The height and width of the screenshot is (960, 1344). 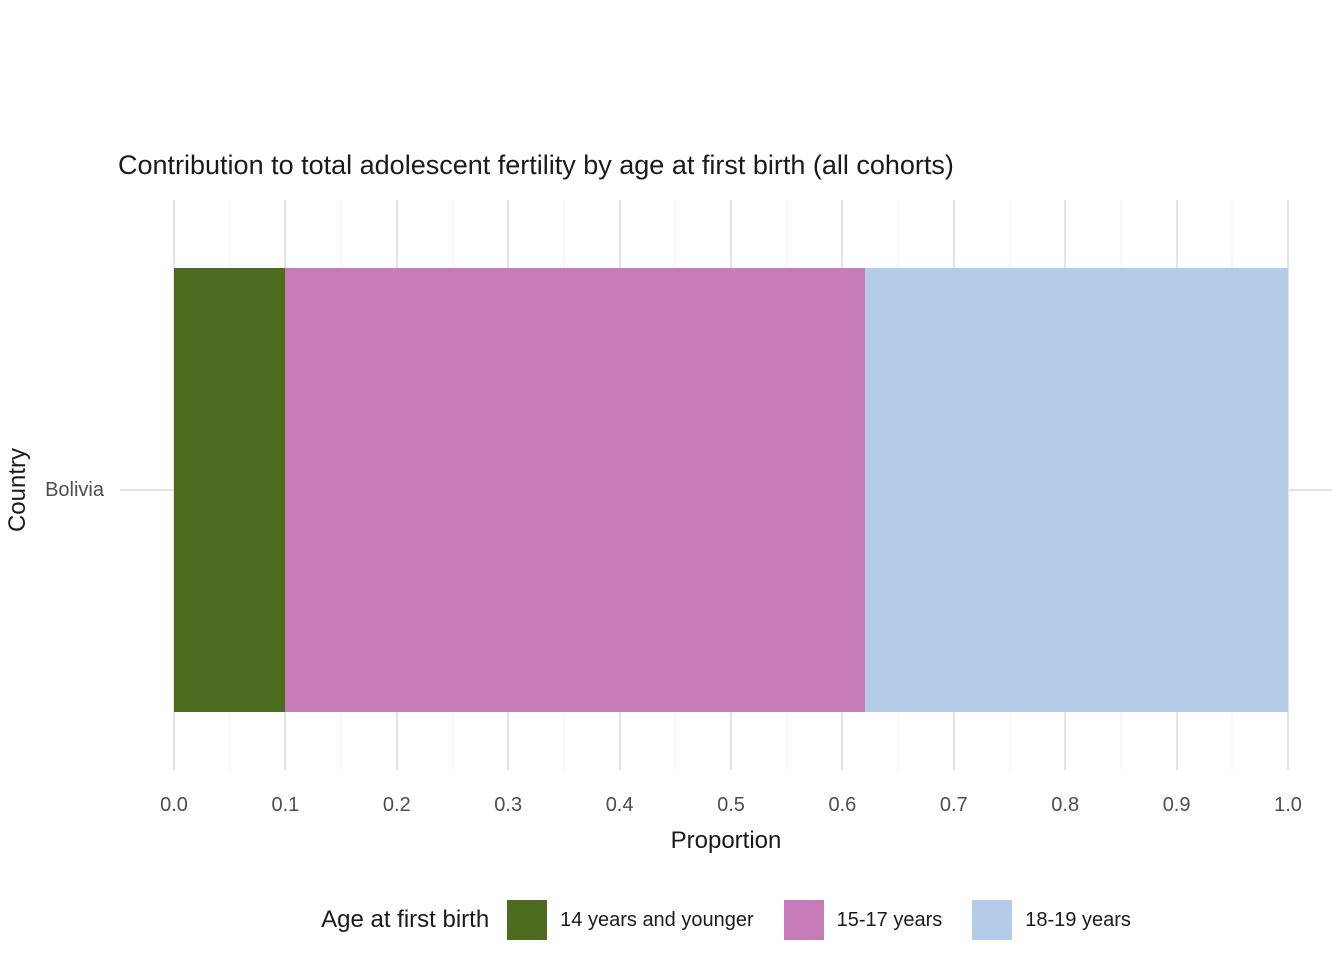 What do you see at coordinates (1078, 919) in the screenshot?
I see `legend-label: 18-19 years` at bounding box center [1078, 919].